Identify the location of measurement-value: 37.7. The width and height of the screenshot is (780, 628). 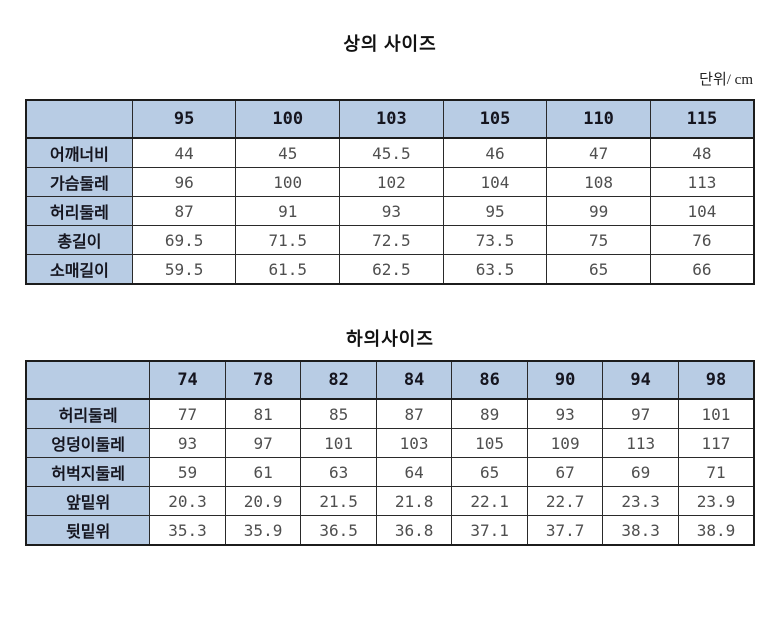
(565, 530).